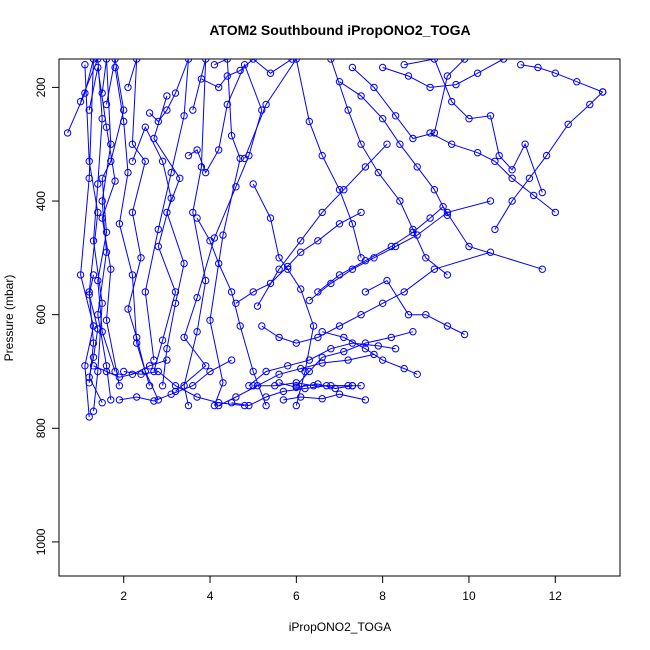 This screenshot has height=650, width=650. Describe the element at coordinates (41, 541) in the screenshot. I see `y-tick-label: 1000` at that location.